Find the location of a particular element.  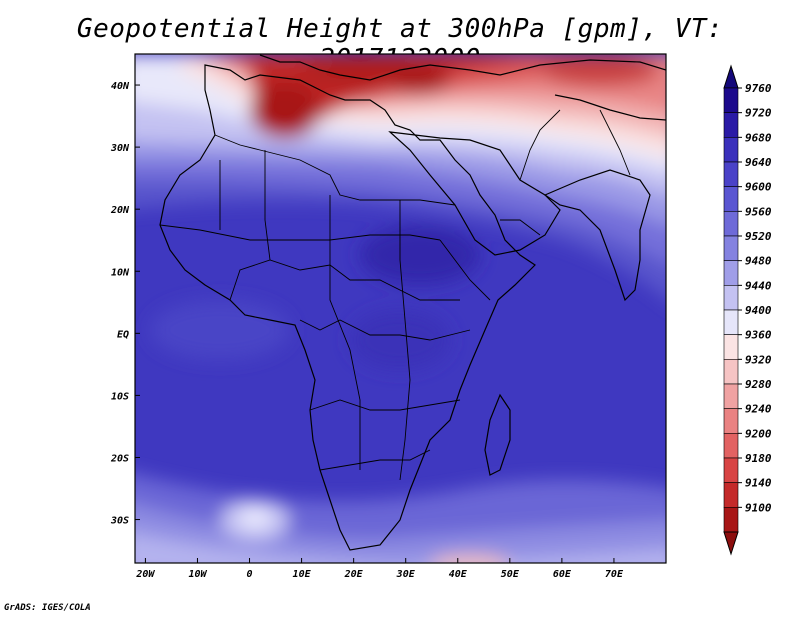

colorbar-label: 9640 is located at coordinates (758, 162).